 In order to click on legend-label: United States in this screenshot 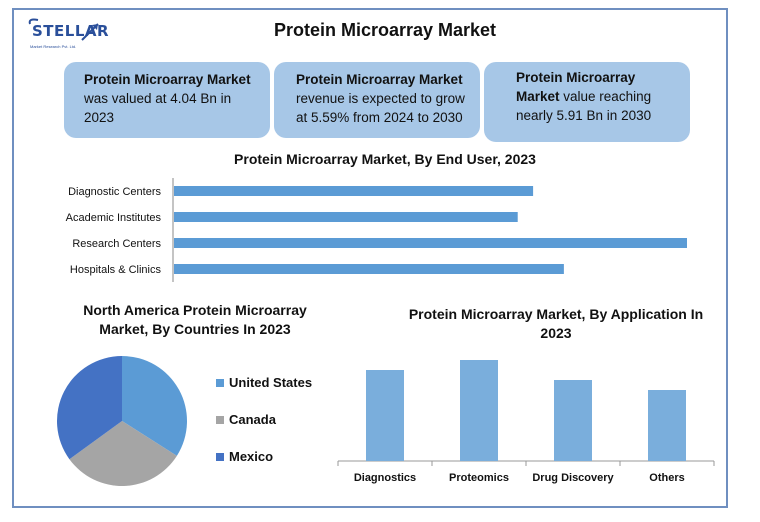, I will do `click(271, 382)`.